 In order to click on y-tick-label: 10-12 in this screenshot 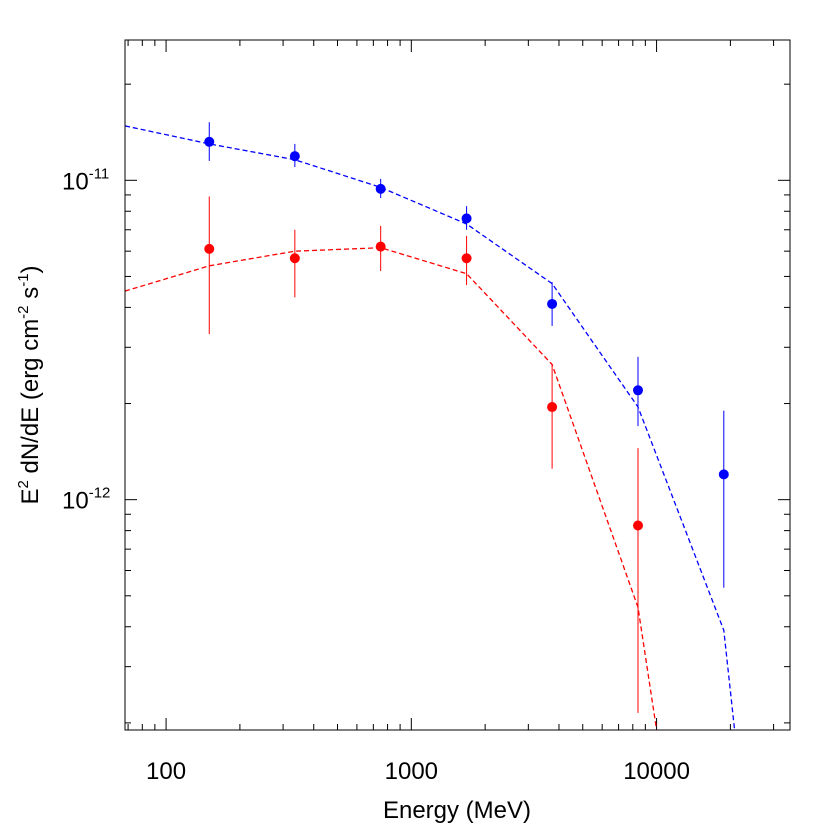, I will do `click(86, 500)`.